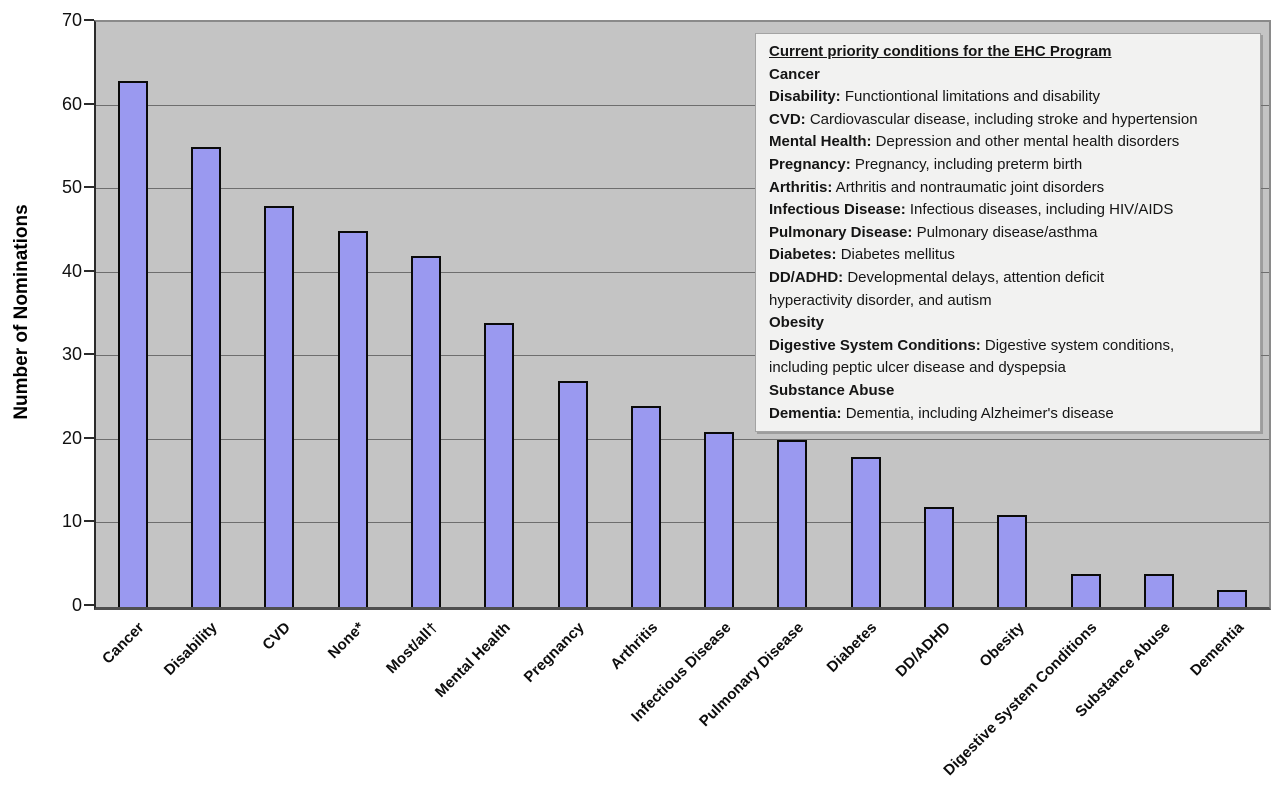  What do you see at coordinates (1005, 232) in the screenshot?
I see `legend-description: Pulmonary disease/asthma` at bounding box center [1005, 232].